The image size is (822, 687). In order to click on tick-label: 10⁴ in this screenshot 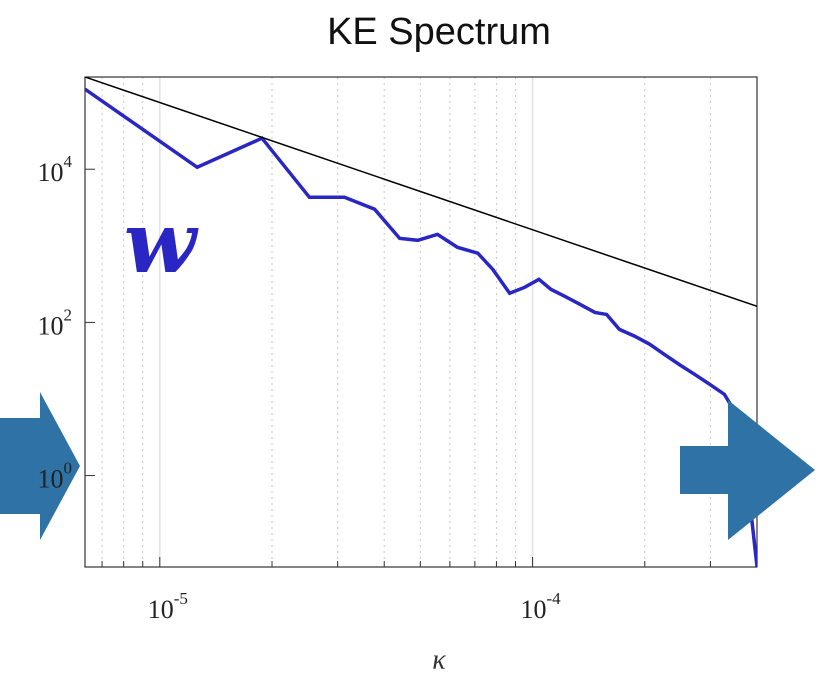, I will do `click(55, 169)`.